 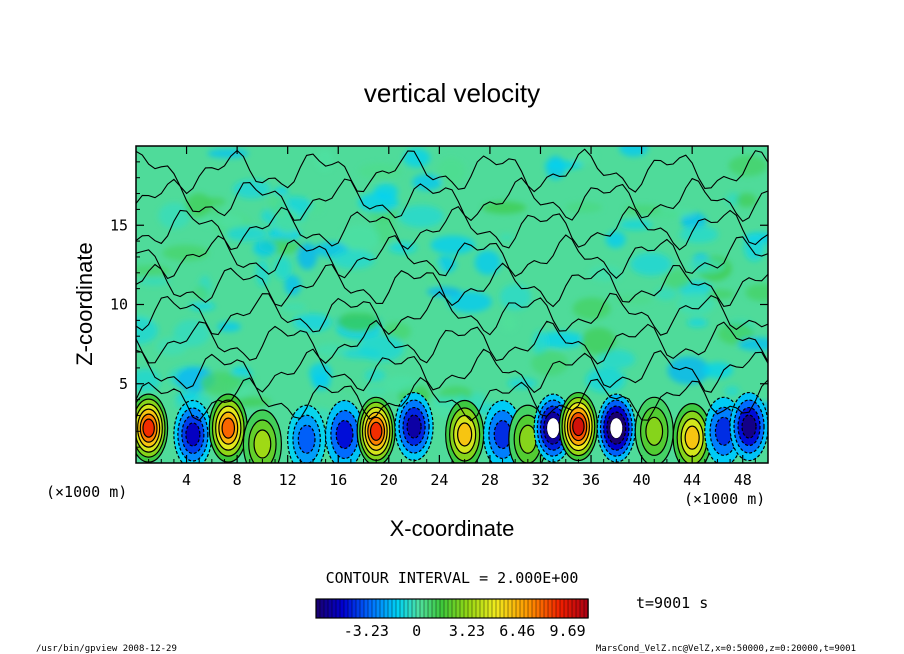 I want to click on cell-core, so click(x=553, y=428).